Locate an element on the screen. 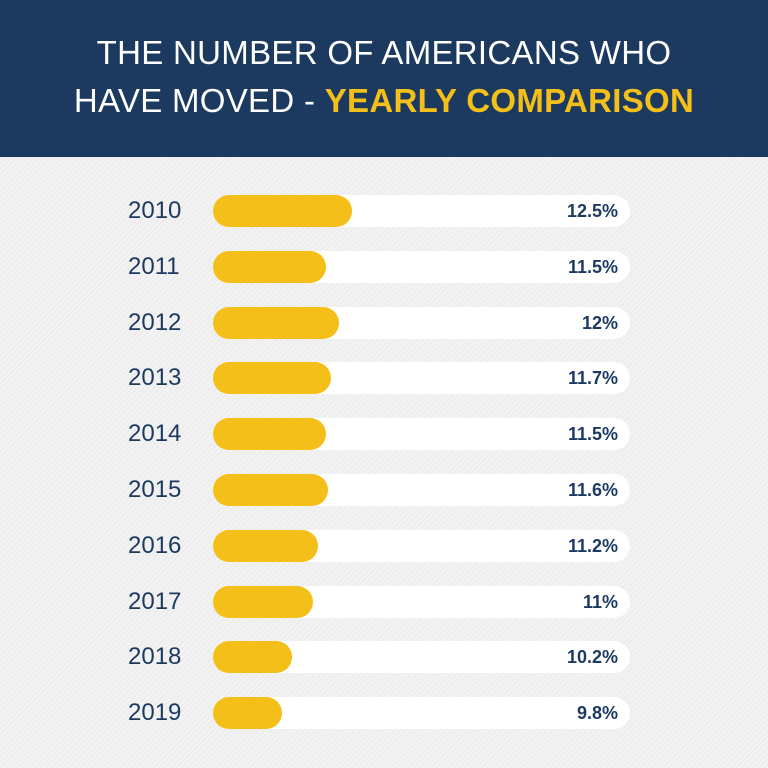  bar-row: 2012 12% is located at coordinates (384, 322).